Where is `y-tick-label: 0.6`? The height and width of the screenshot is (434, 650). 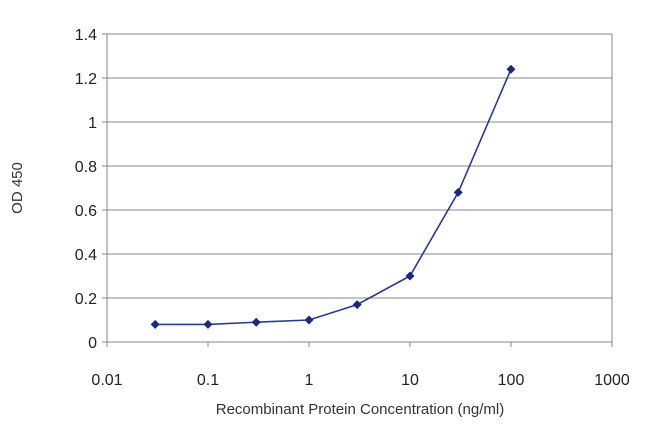
y-tick-label: 0.6 is located at coordinates (86, 211).